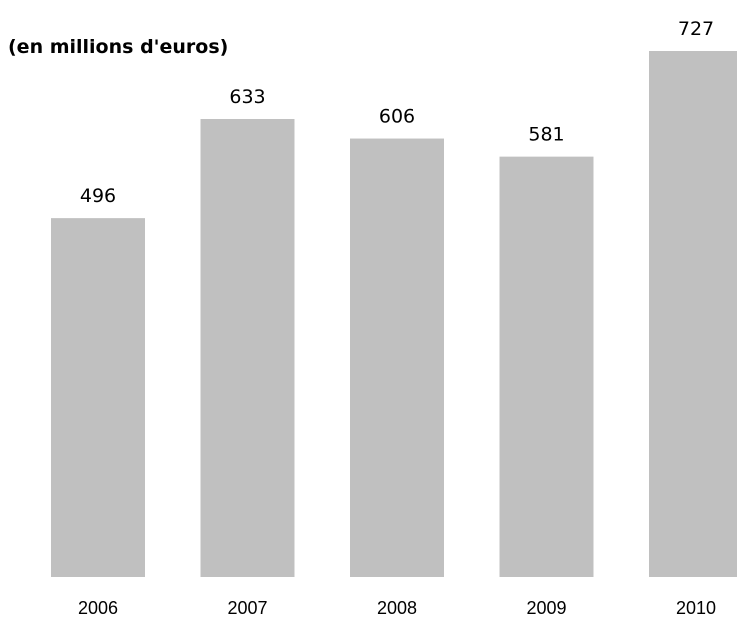  I want to click on data-label-2007: 633, so click(247, 97).